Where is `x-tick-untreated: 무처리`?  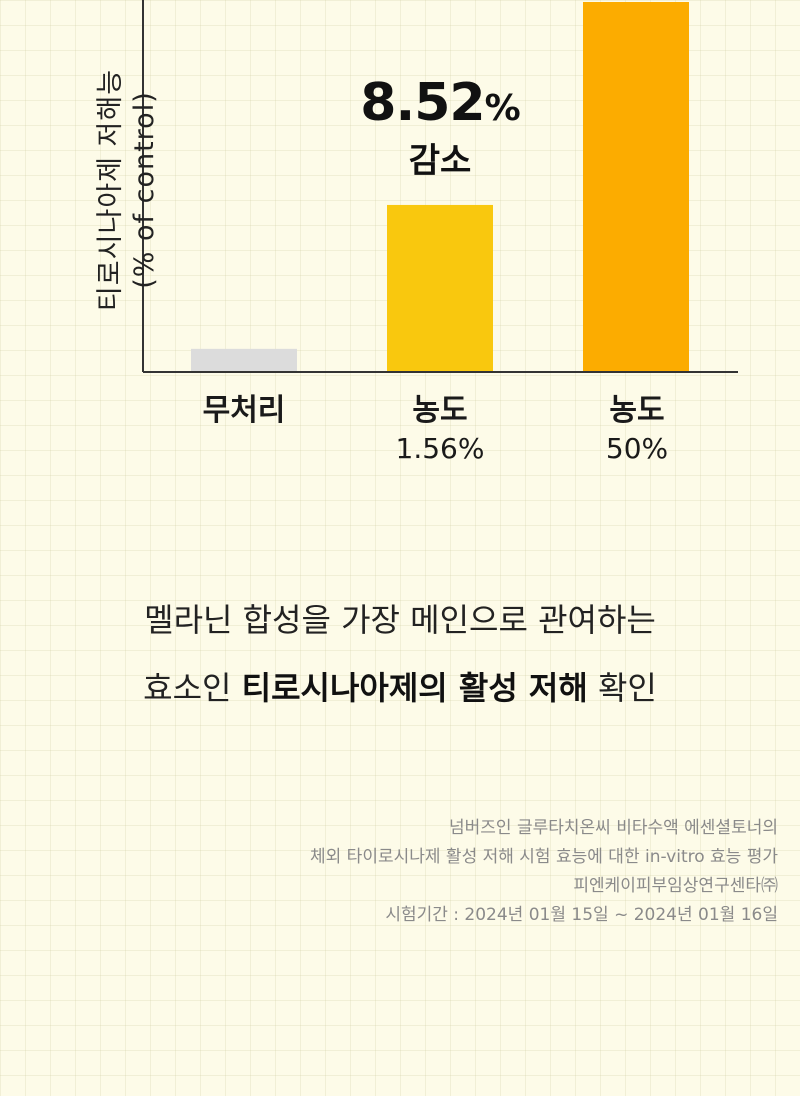
x-tick-untreated: 무처리 is located at coordinates (244, 411).